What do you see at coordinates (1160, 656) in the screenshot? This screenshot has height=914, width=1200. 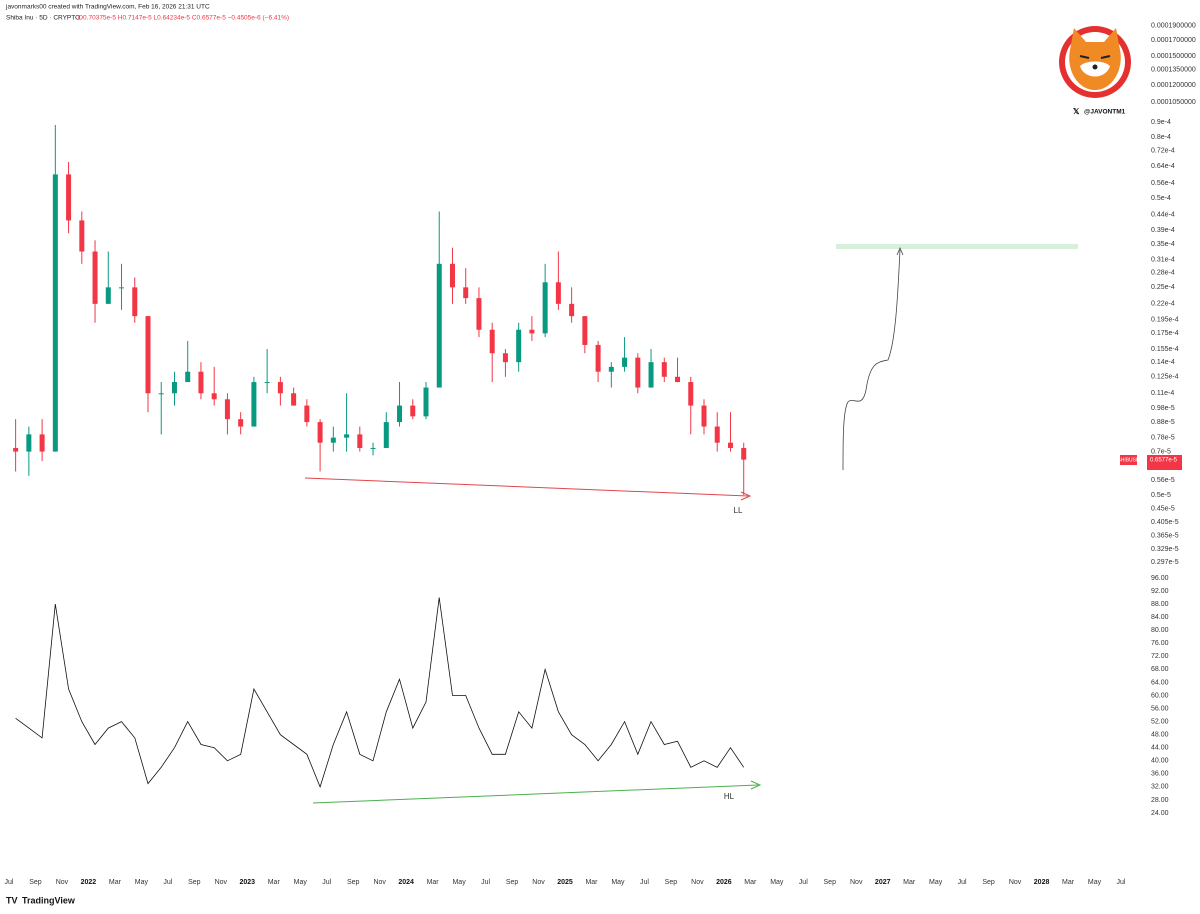 I see `y-tick-label: 72.00` at bounding box center [1160, 656].